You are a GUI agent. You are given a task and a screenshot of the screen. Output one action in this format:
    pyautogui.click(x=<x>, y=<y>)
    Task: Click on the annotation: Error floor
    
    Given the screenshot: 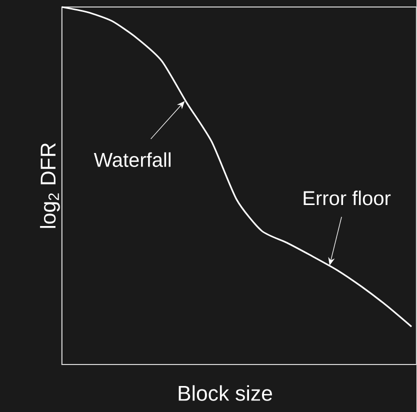 What is the action you would take?
    pyautogui.click(x=347, y=198)
    